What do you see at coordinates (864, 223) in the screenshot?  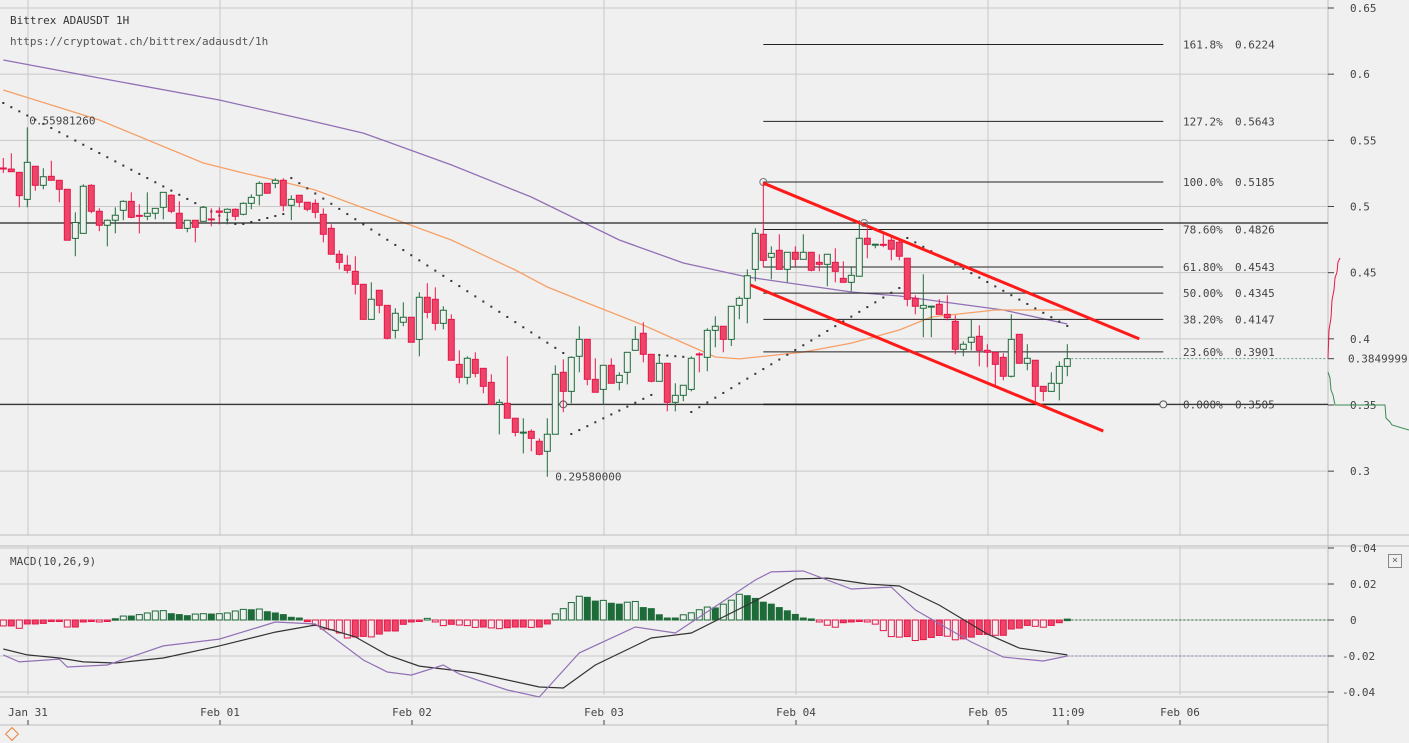 I see `channel-anchor-handle` at bounding box center [864, 223].